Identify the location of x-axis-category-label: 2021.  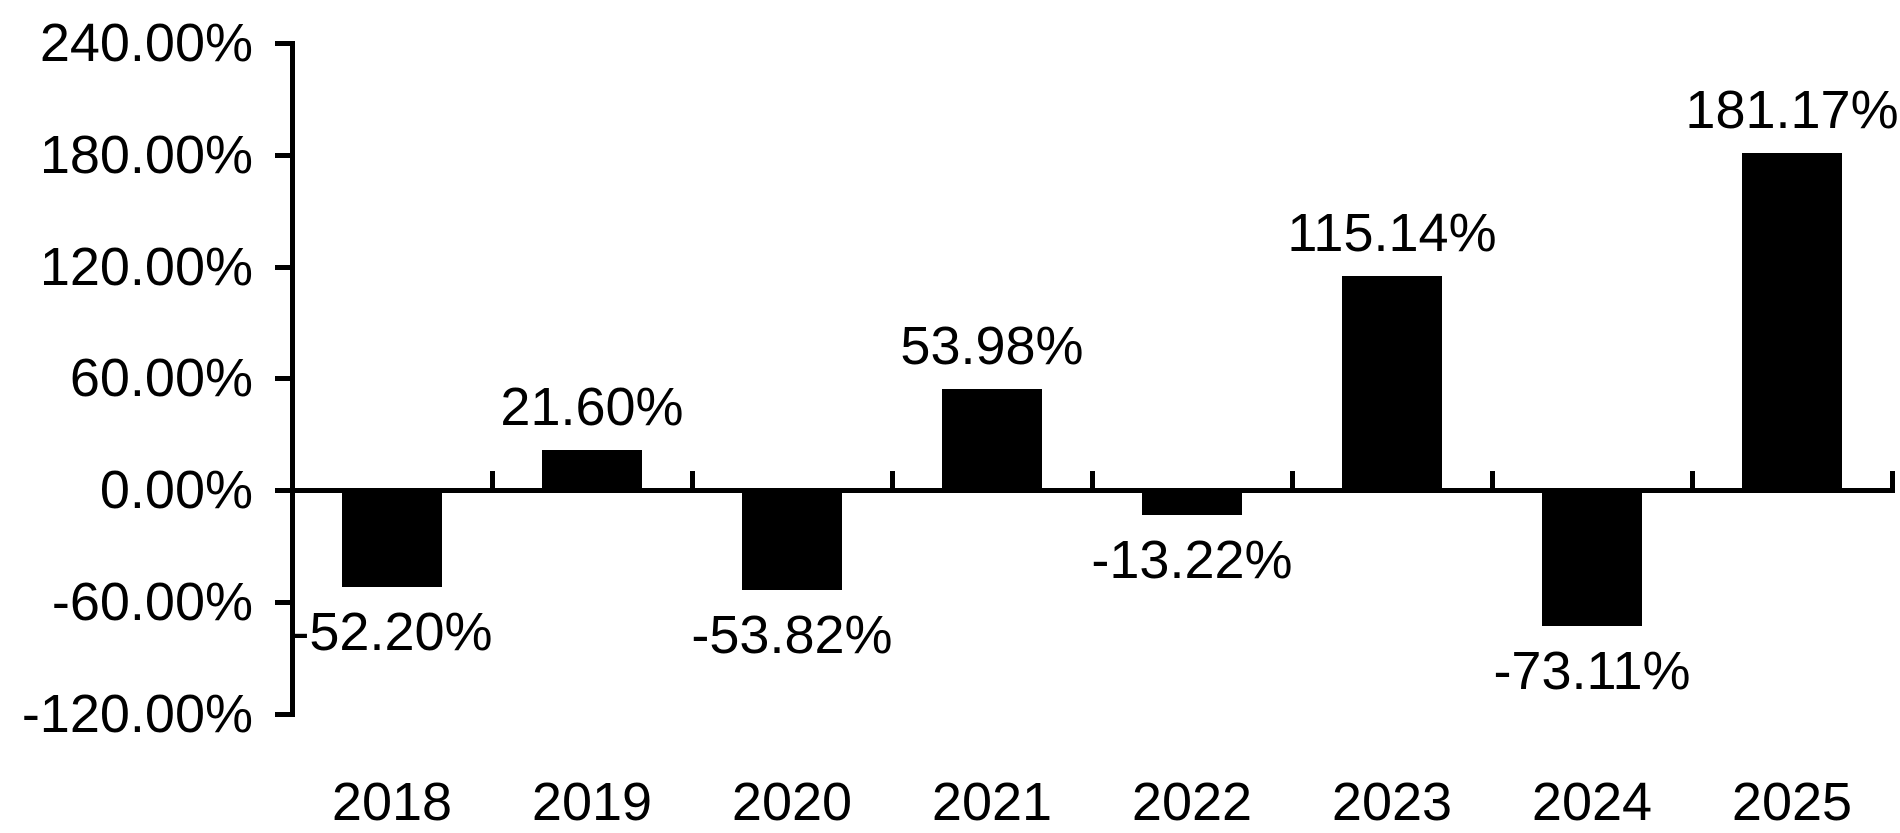
(992, 802).